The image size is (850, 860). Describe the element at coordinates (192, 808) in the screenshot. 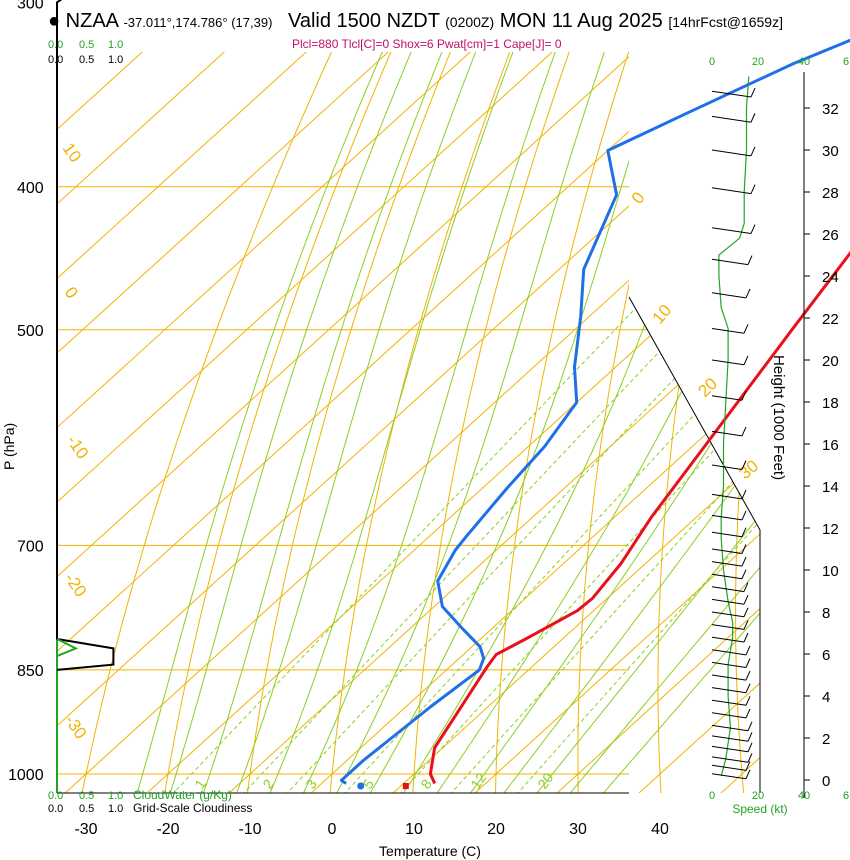

I see `cloudiness-legend: Grid-Scale Cloudiness` at that location.